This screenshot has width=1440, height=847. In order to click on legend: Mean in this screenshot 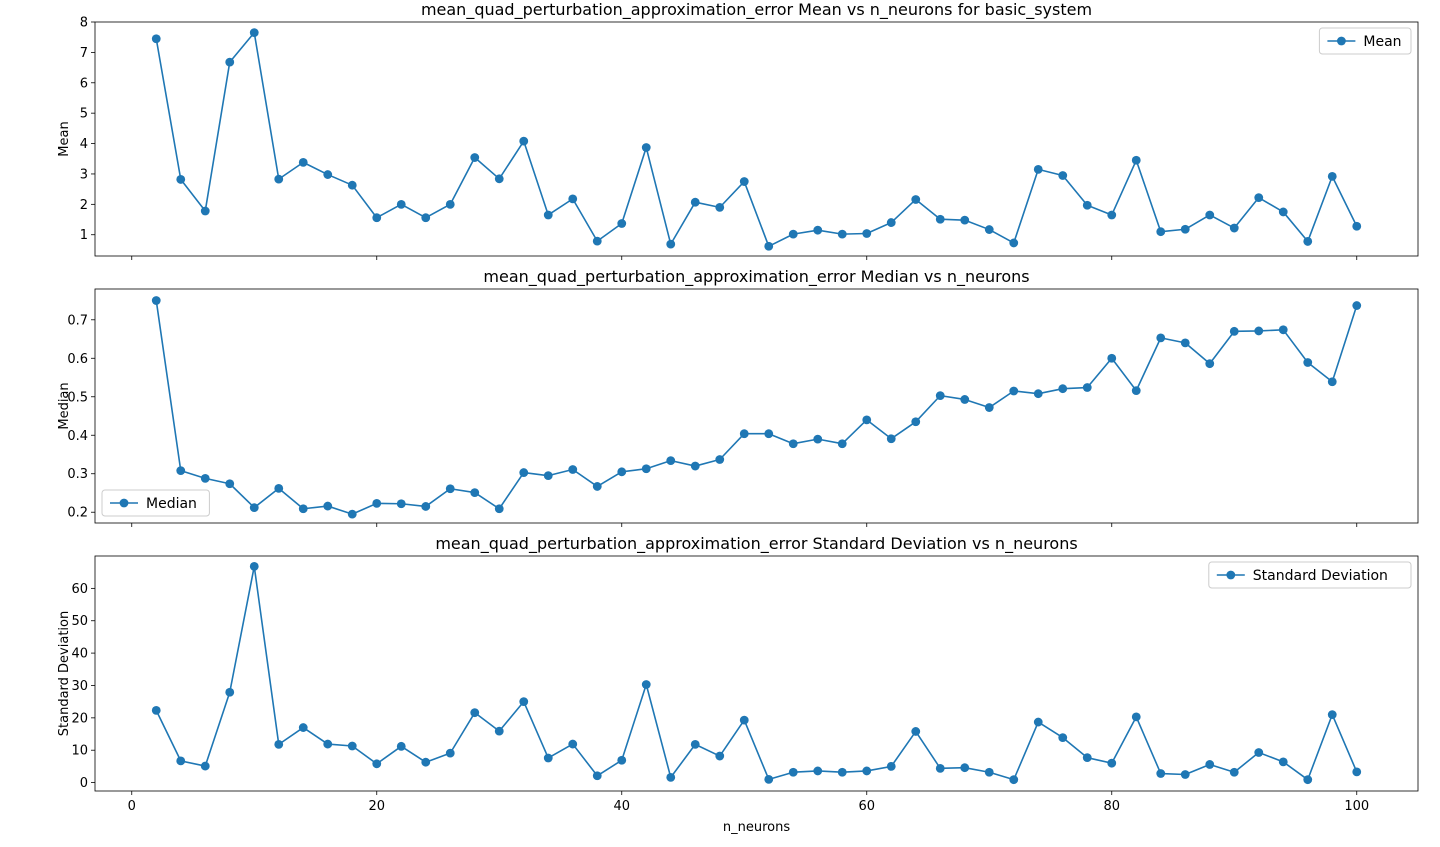, I will do `click(1365, 41)`.